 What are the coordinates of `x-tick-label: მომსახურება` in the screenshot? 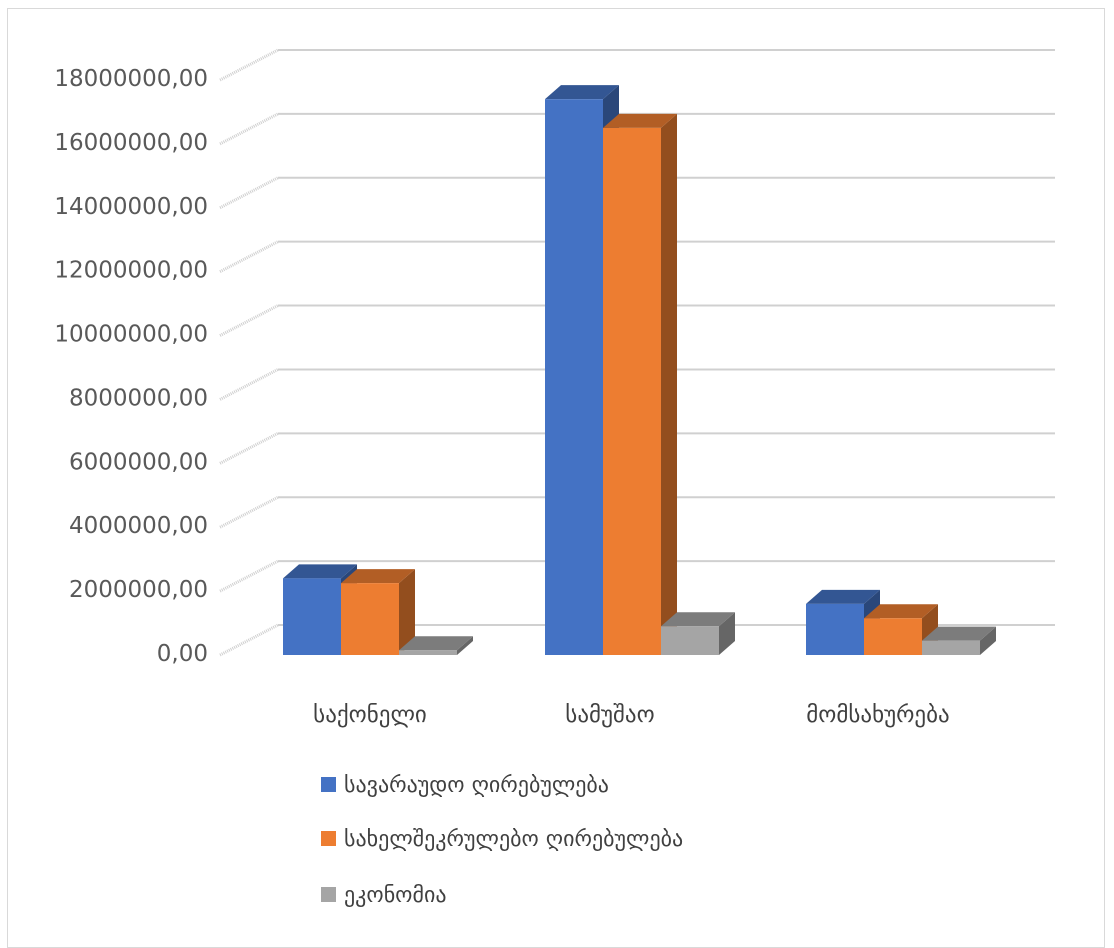 It's located at (877, 715).